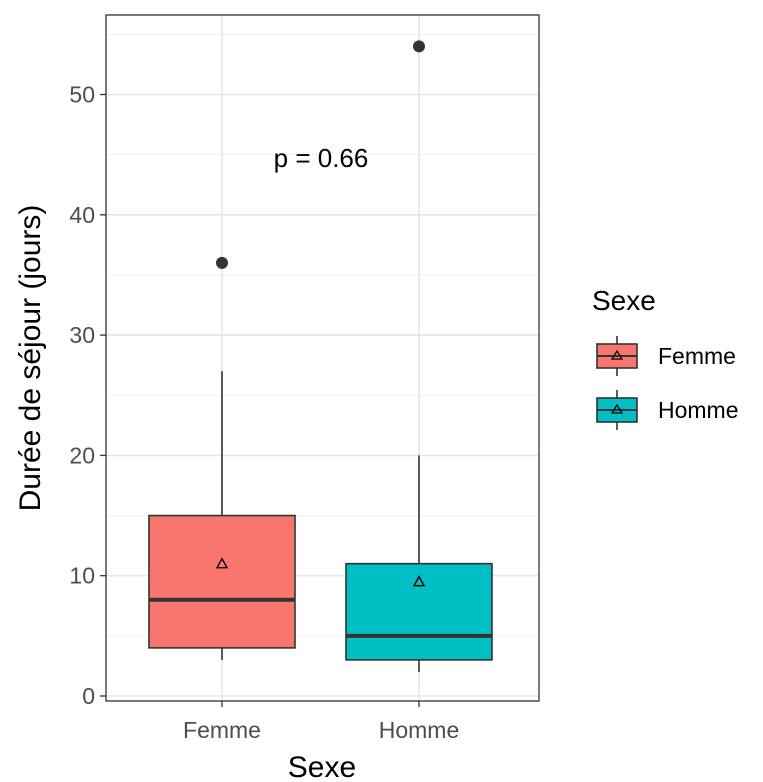  Describe the element at coordinates (87, 395) in the screenshot. I see `y-axis: 0 10 20 30 40 50` at that location.